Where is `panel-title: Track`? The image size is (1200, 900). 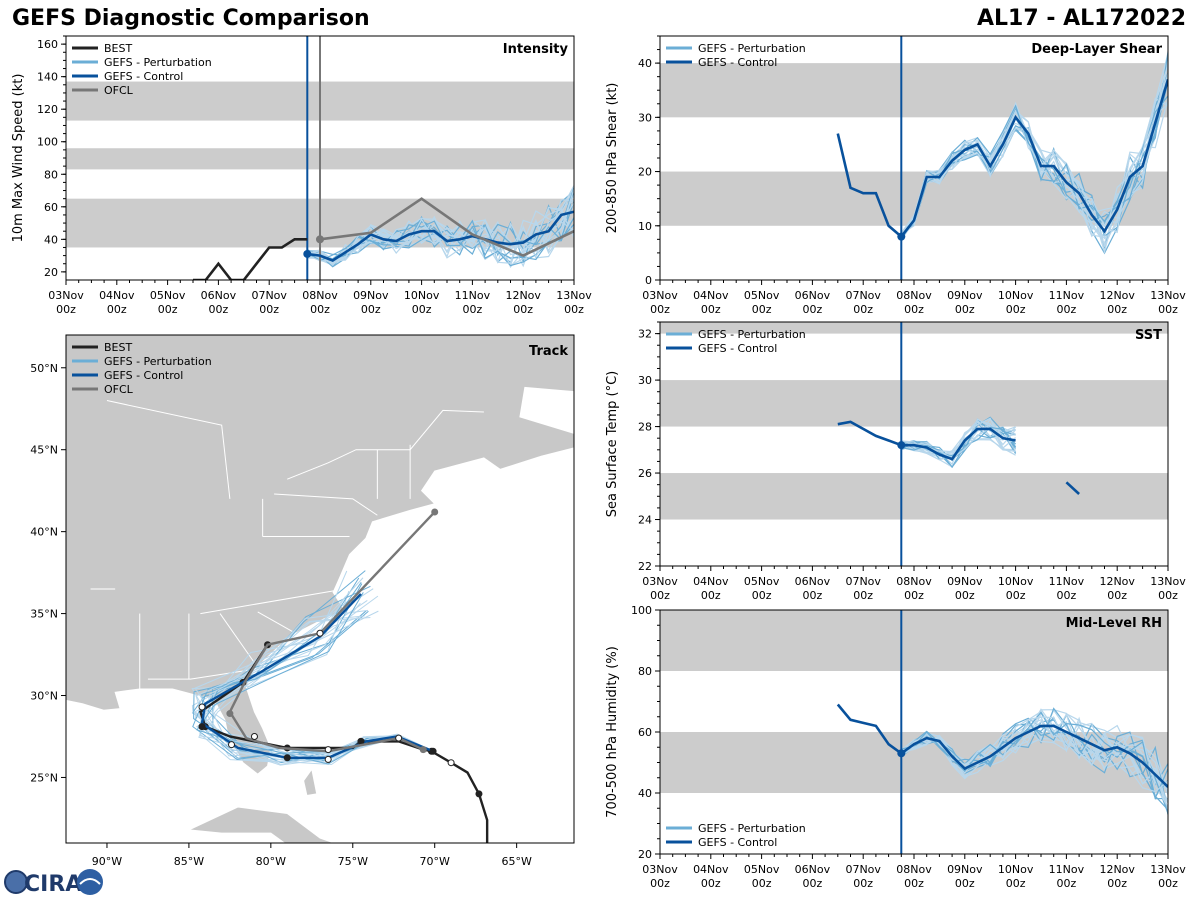
panel-title: Track is located at coordinates (548, 351).